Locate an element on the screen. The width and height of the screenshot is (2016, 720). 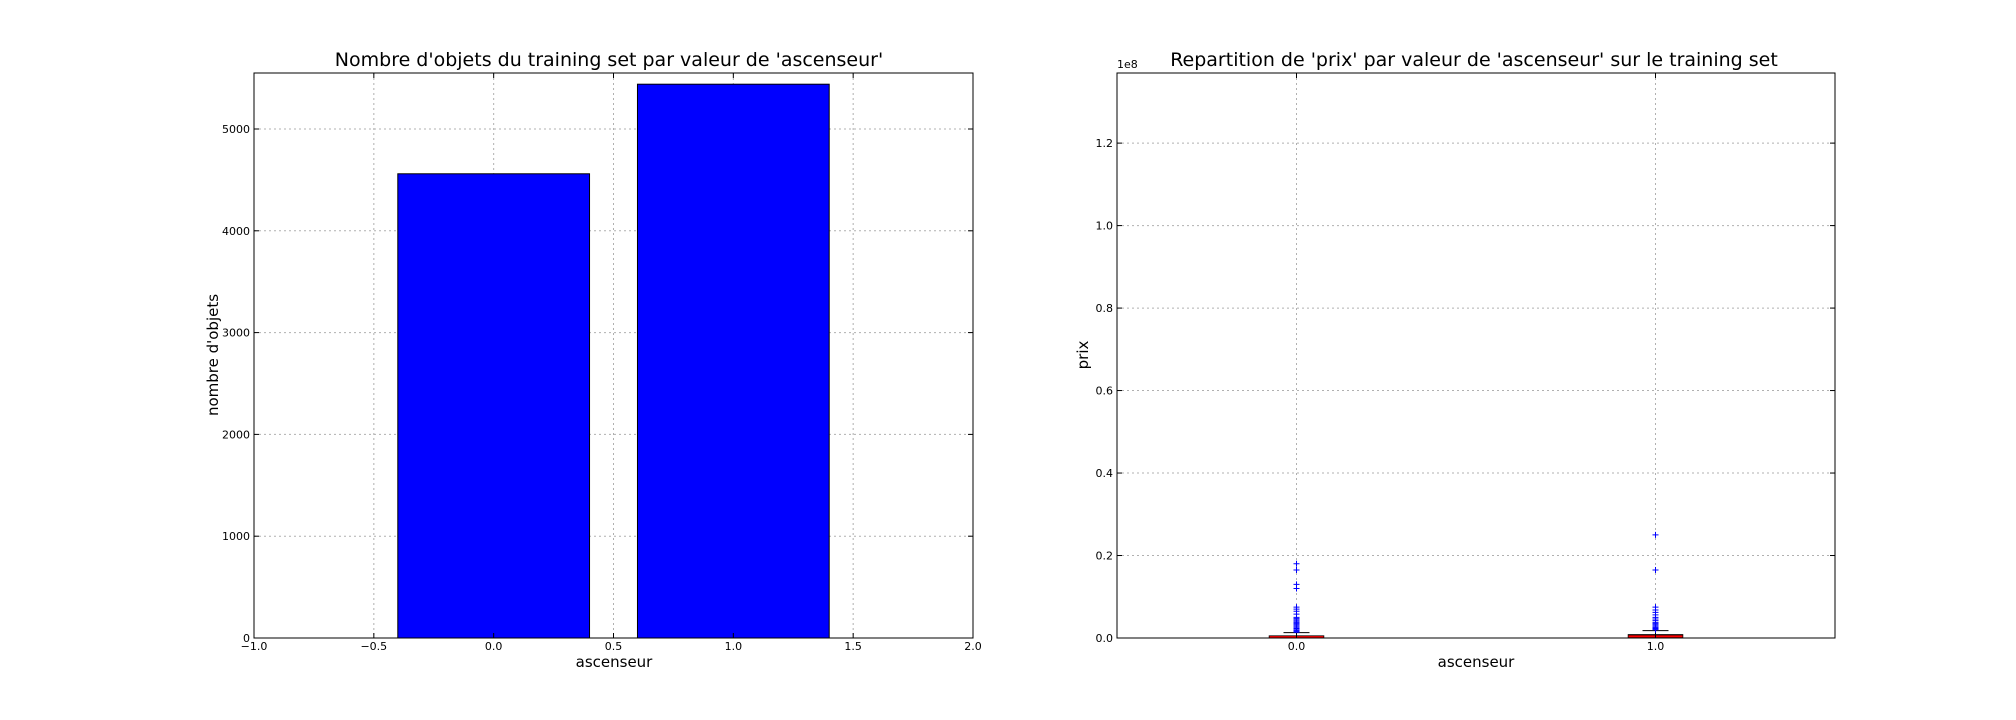
y-offset-label: 1e8 is located at coordinates (1127, 64).